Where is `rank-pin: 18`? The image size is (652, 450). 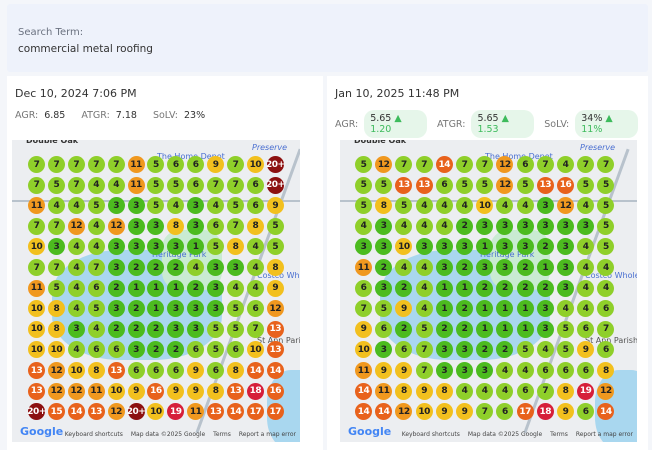 rank-pin: 18 is located at coordinates (255, 391).